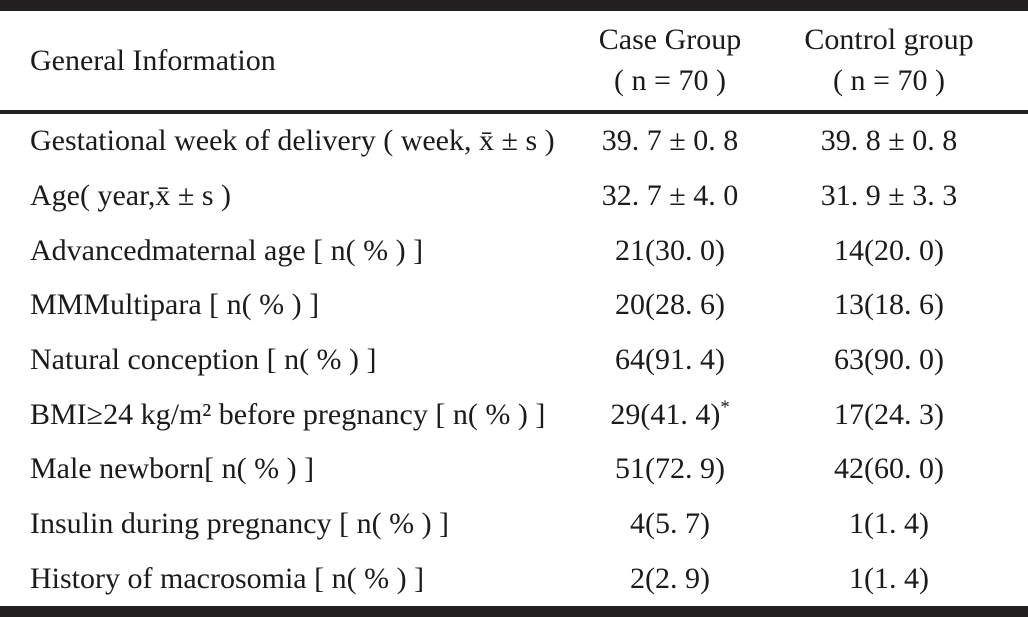  What do you see at coordinates (670, 60) in the screenshot?
I see `header-cell-case-group: Case Group ( n = 70 )` at bounding box center [670, 60].